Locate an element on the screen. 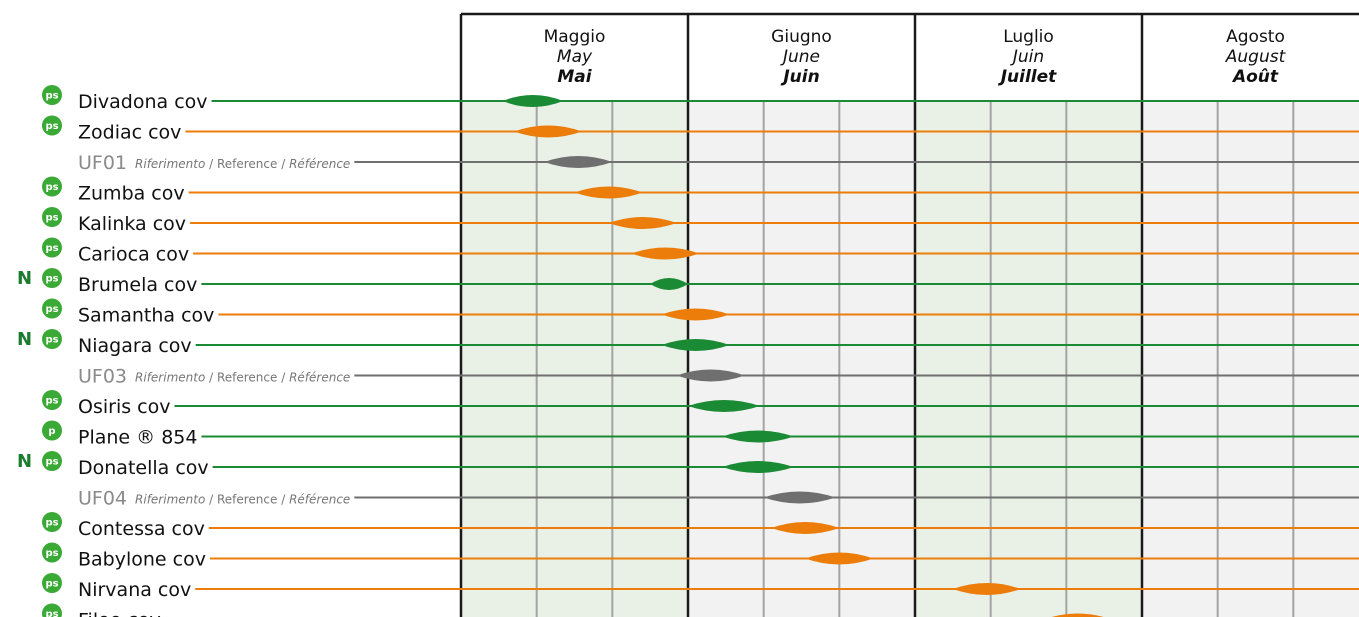 The height and width of the screenshot is (617, 1359). month-label-fr: Juin is located at coordinates (799, 77).